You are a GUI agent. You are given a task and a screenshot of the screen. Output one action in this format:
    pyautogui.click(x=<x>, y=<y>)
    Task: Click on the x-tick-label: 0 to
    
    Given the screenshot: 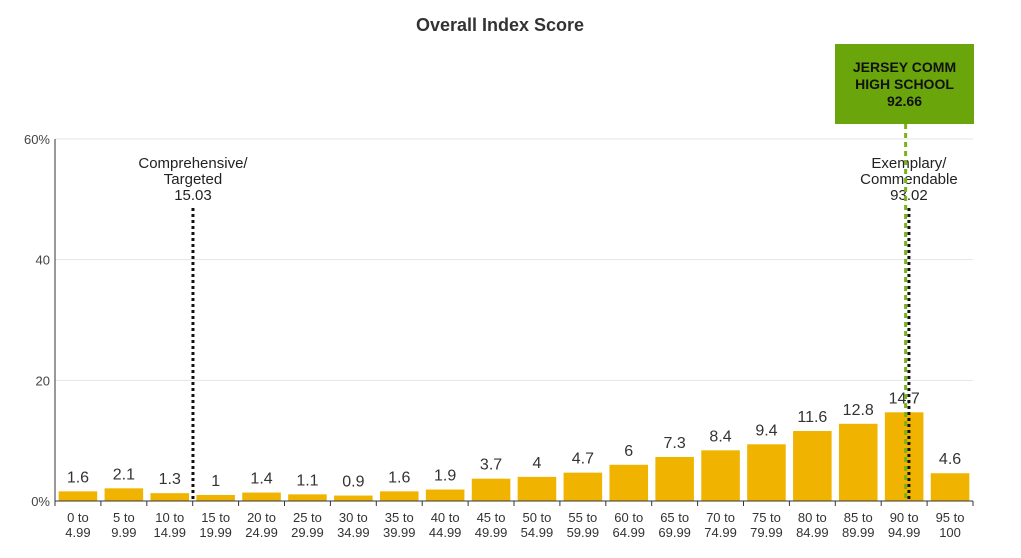 What is the action you would take?
    pyautogui.click(x=78, y=517)
    